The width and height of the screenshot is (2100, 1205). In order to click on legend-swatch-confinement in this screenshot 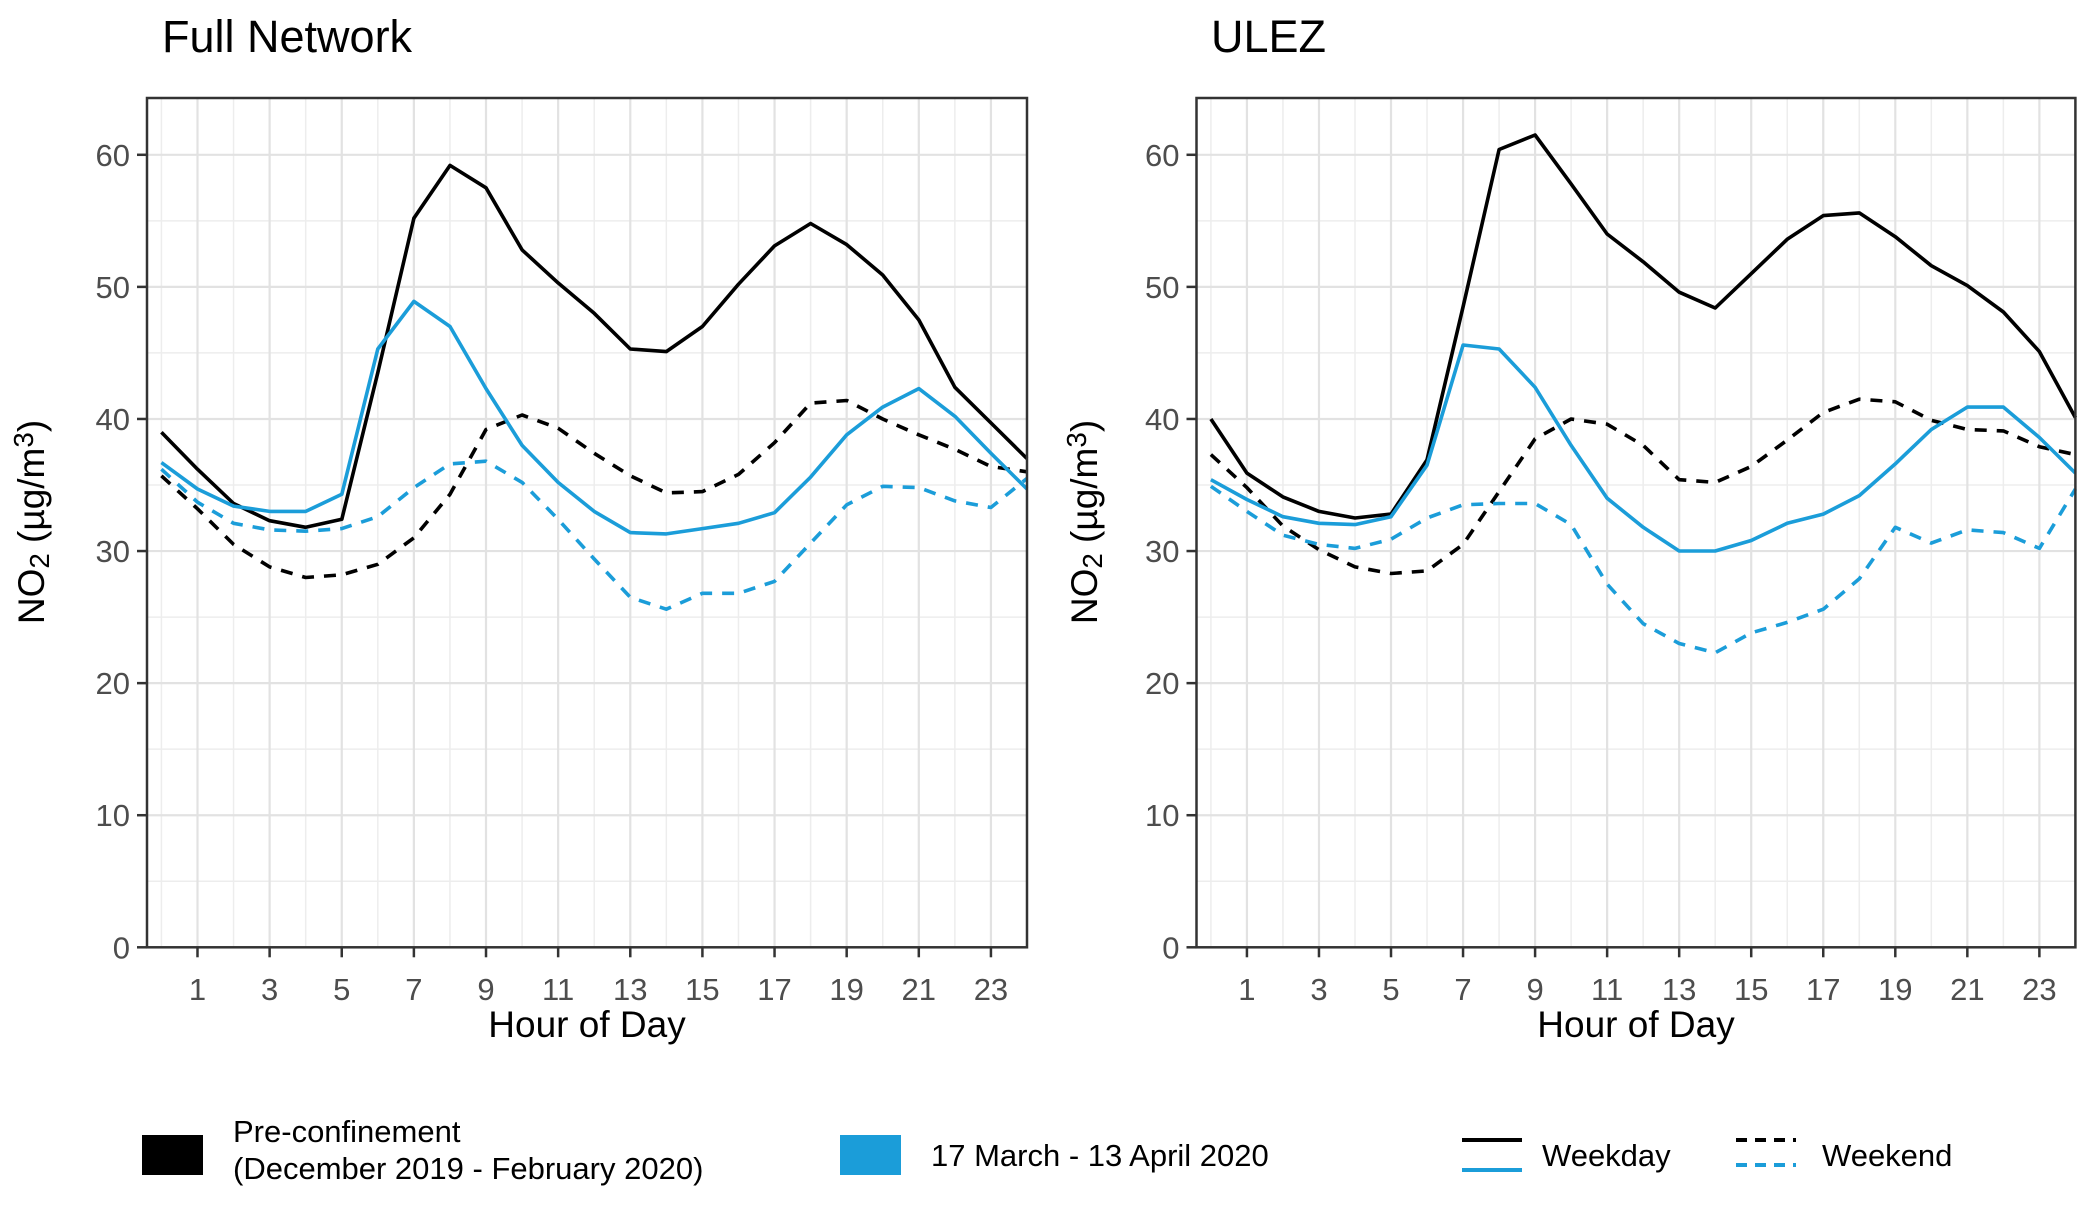, I will do `click(870, 1155)`.